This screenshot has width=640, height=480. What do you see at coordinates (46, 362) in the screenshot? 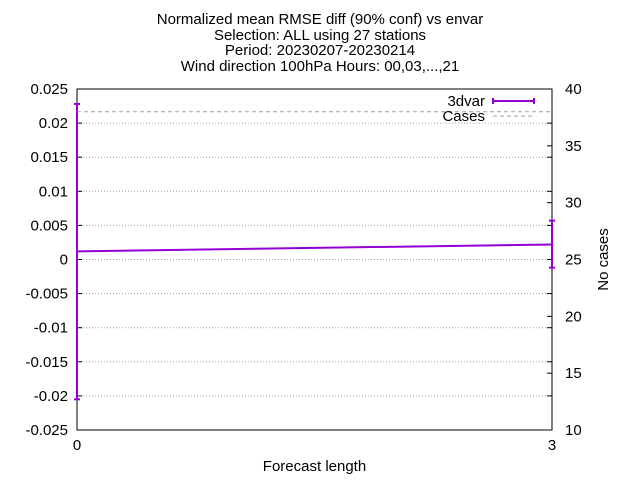
I see `y-tick-label: -0.015` at bounding box center [46, 362].